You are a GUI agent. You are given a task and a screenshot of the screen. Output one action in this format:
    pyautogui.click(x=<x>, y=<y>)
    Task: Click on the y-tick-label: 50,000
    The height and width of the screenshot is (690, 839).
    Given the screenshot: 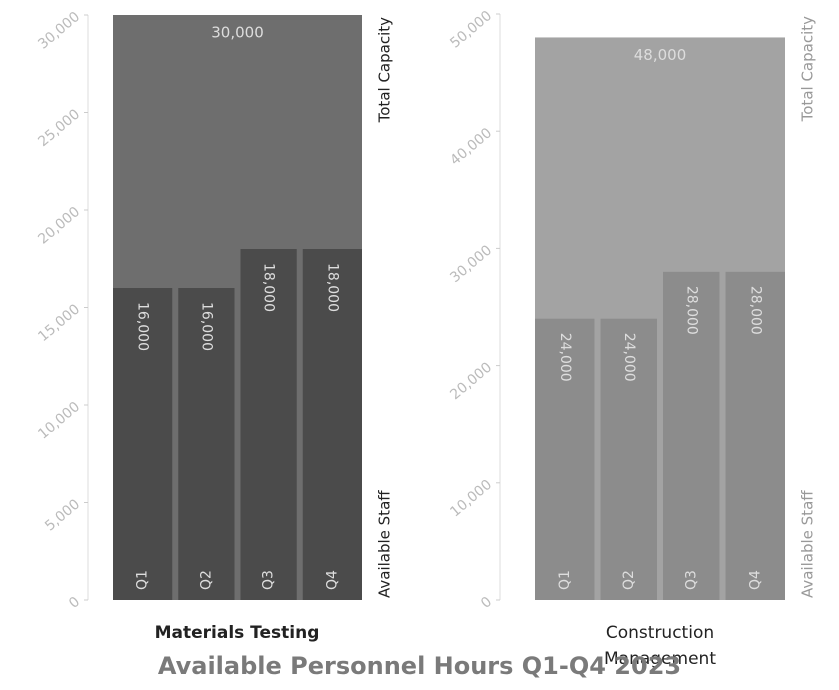 What is the action you would take?
    pyautogui.click(x=471, y=30)
    